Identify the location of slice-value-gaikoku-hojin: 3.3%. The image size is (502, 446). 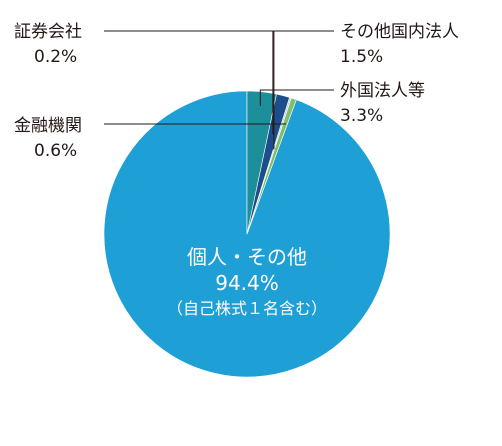
(361, 116).